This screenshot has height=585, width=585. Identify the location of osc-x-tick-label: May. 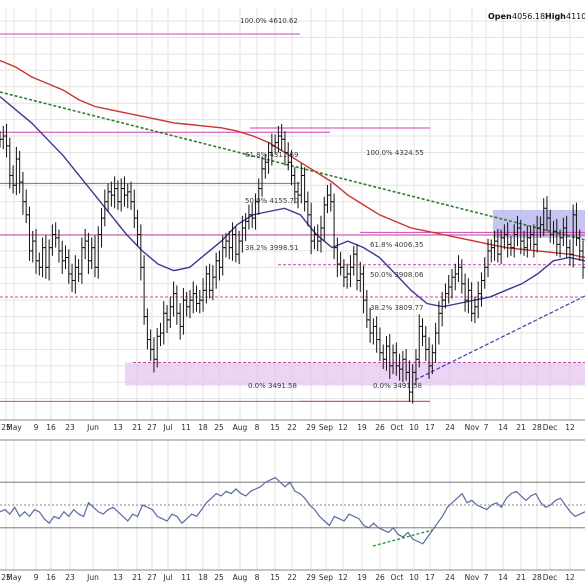
(14, 577).